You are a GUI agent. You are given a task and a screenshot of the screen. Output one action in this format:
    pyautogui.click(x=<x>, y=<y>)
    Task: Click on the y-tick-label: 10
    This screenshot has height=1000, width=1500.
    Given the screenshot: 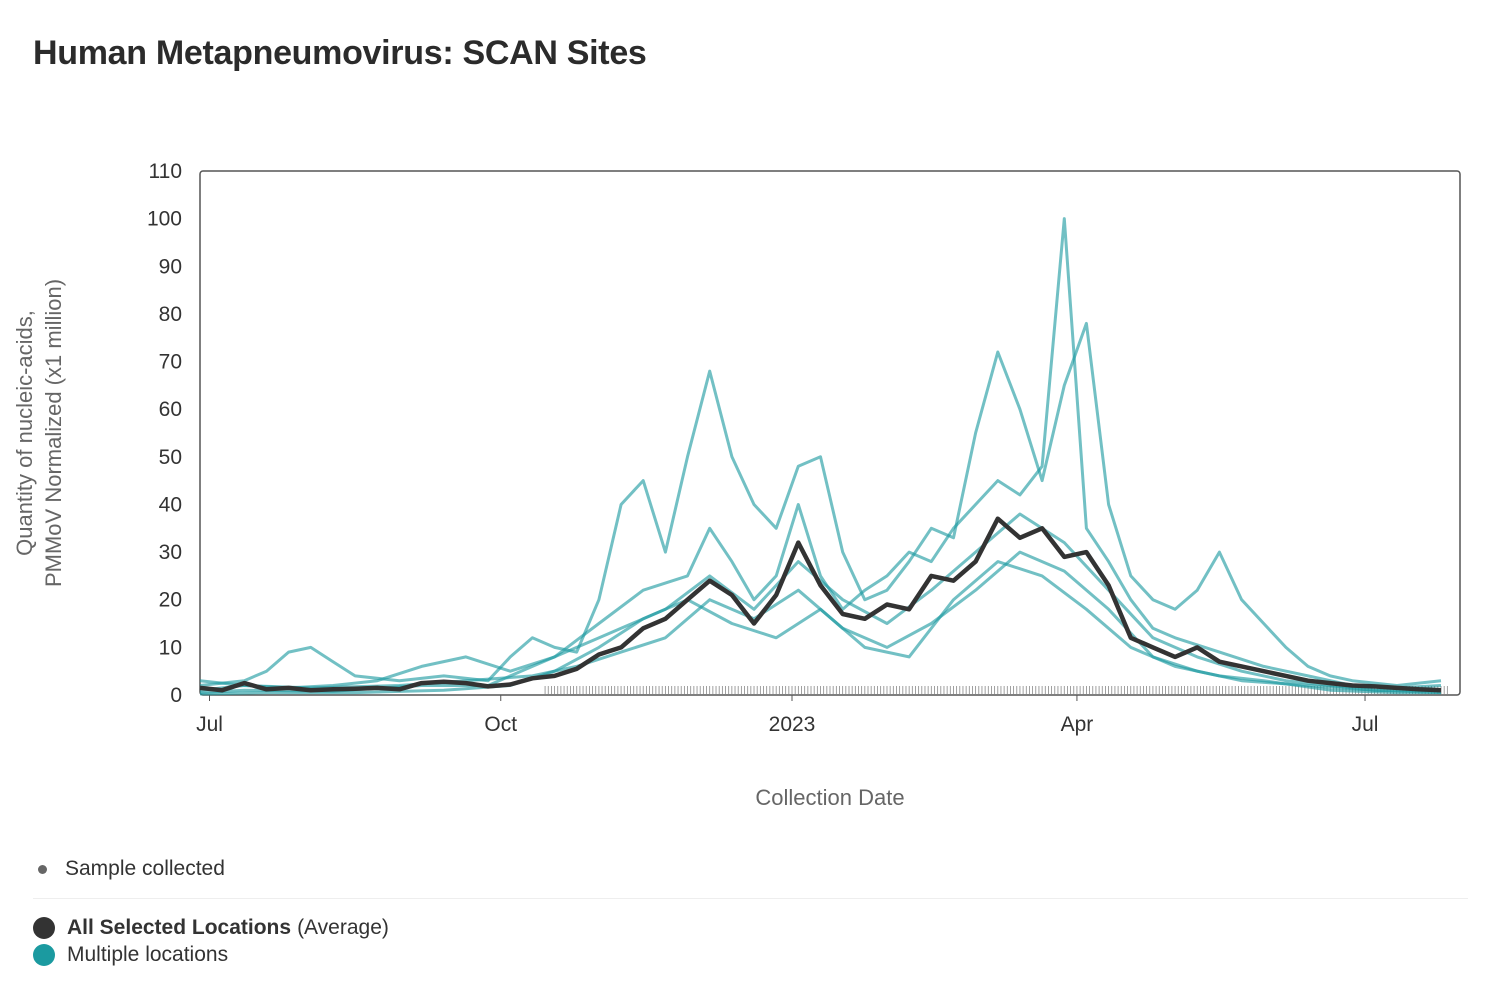 What is the action you would take?
    pyautogui.click(x=170, y=647)
    